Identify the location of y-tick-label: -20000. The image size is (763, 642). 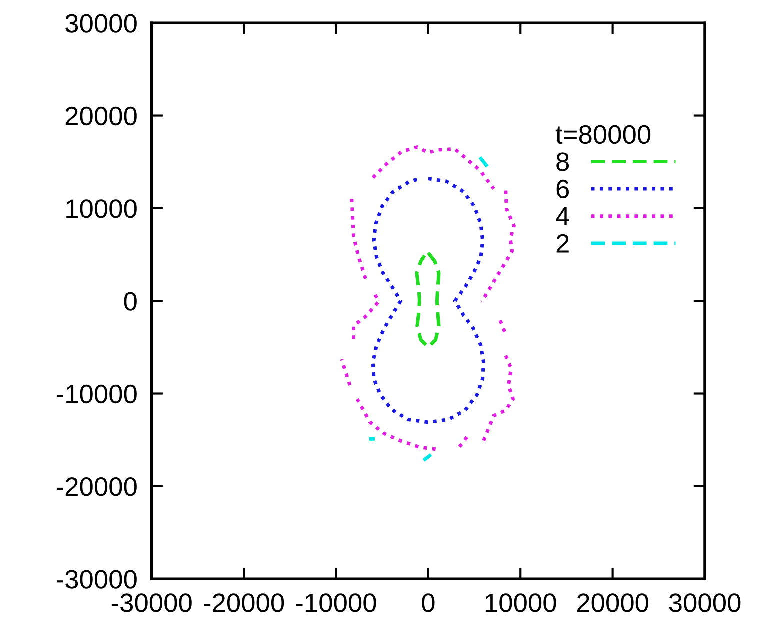
(96, 487).